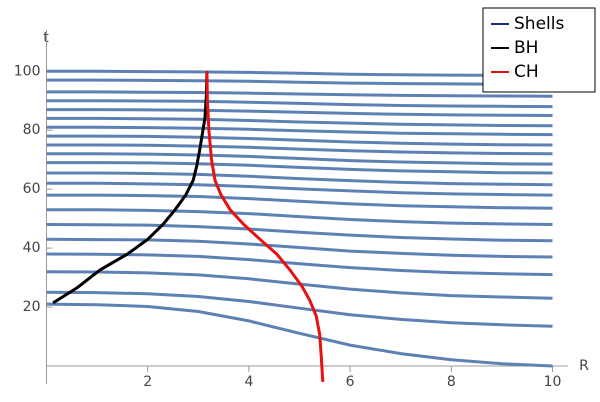 Image resolution: width=600 pixels, height=402 pixels. I want to click on legend-label: Shells, so click(539, 24).